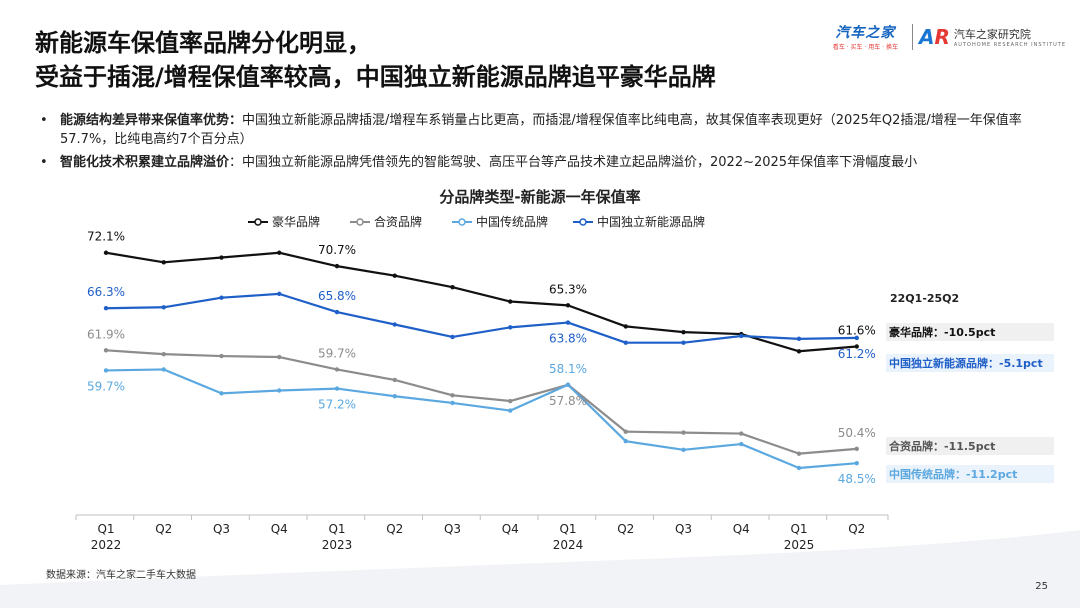 Image resolution: width=1080 pixels, height=608 pixels. Describe the element at coordinates (512, 221) in the screenshot. I see `legend-label: 中国传统品牌` at that location.